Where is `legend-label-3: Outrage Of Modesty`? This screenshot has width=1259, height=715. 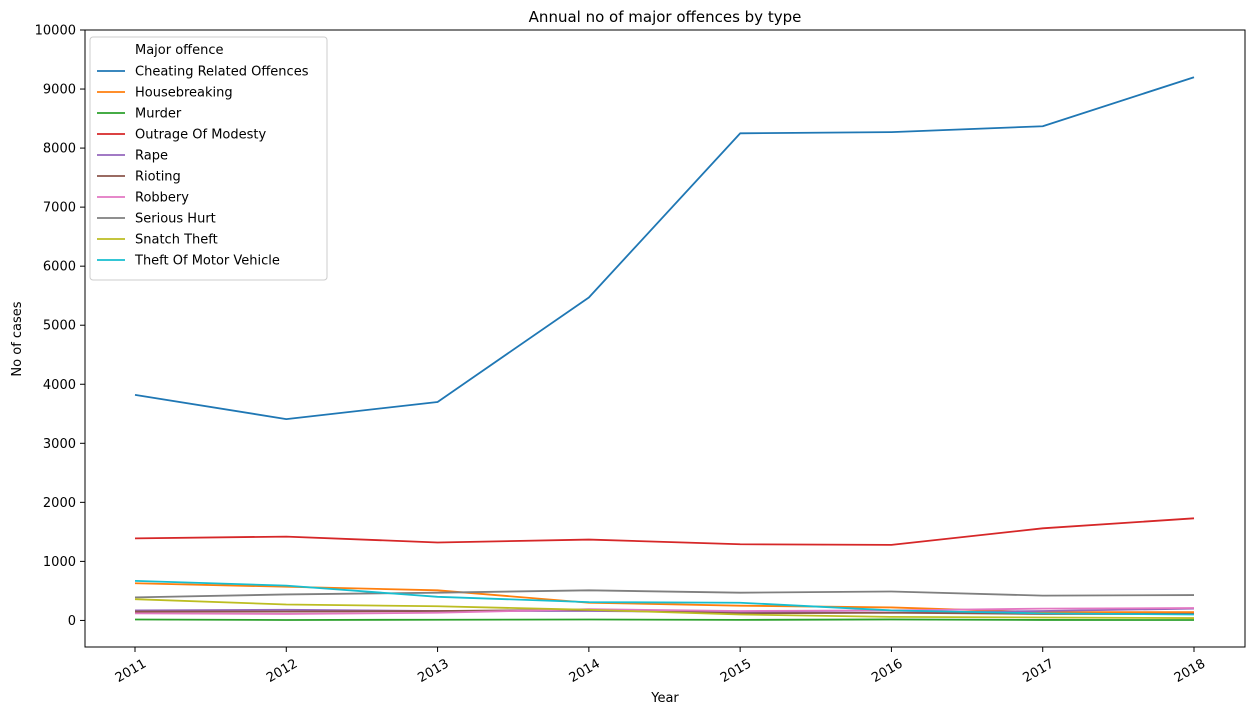 legend-label-3: Outrage Of Modesty is located at coordinates (200, 135).